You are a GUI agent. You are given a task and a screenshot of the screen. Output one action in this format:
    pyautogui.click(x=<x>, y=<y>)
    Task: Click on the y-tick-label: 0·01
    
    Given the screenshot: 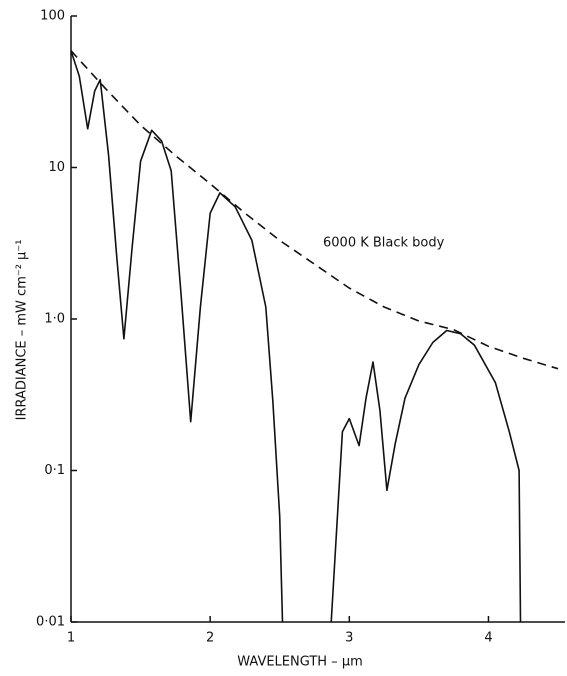 What is the action you would take?
    pyautogui.click(x=50, y=622)
    